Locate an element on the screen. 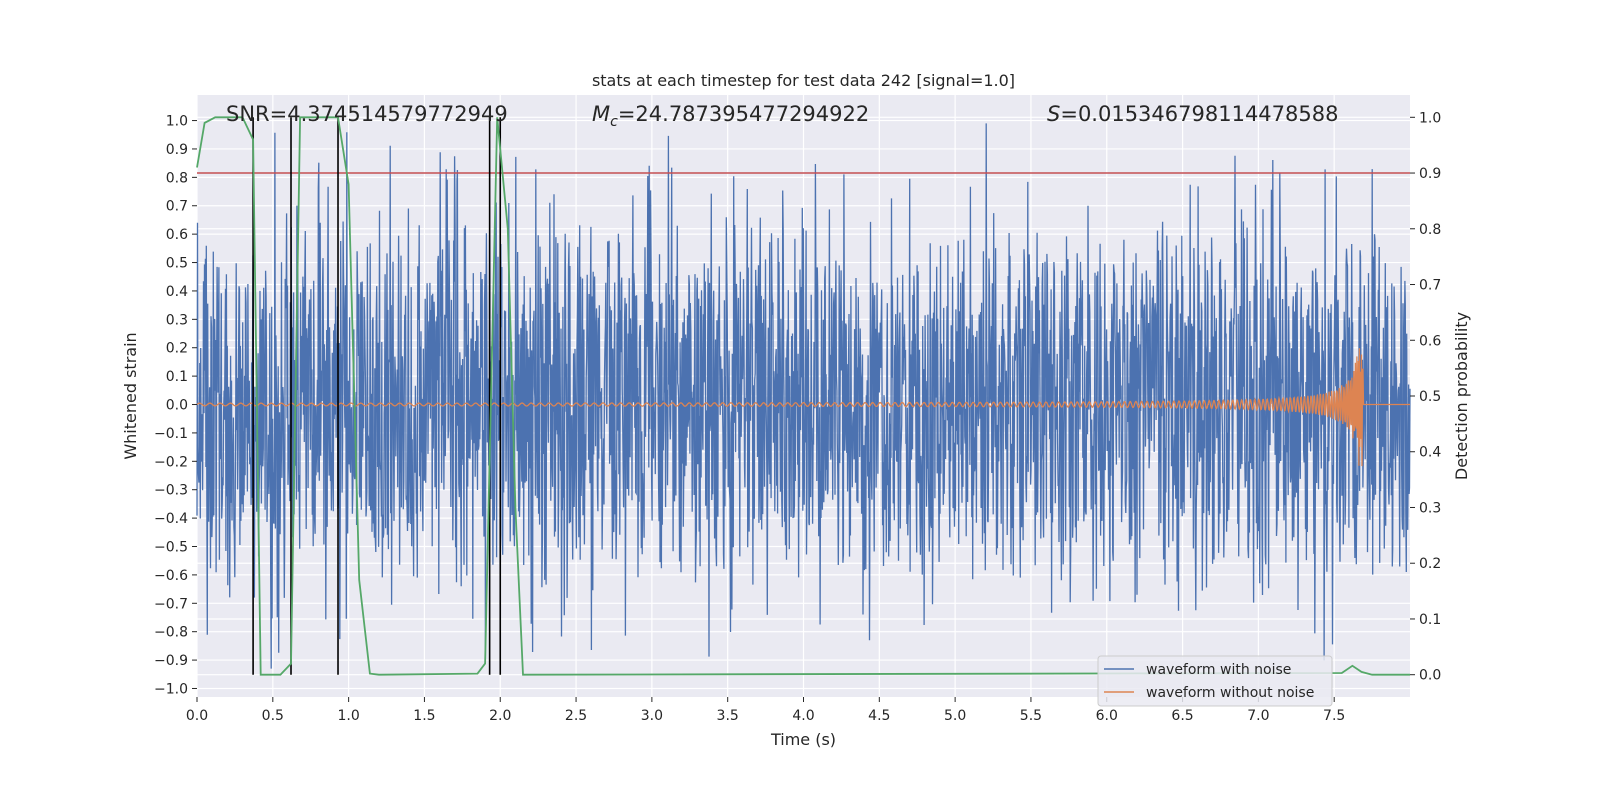 The height and width of the screenshot is (800, 1600). y-left-tick-label: 0.7 is located at coordinates (177, 207).